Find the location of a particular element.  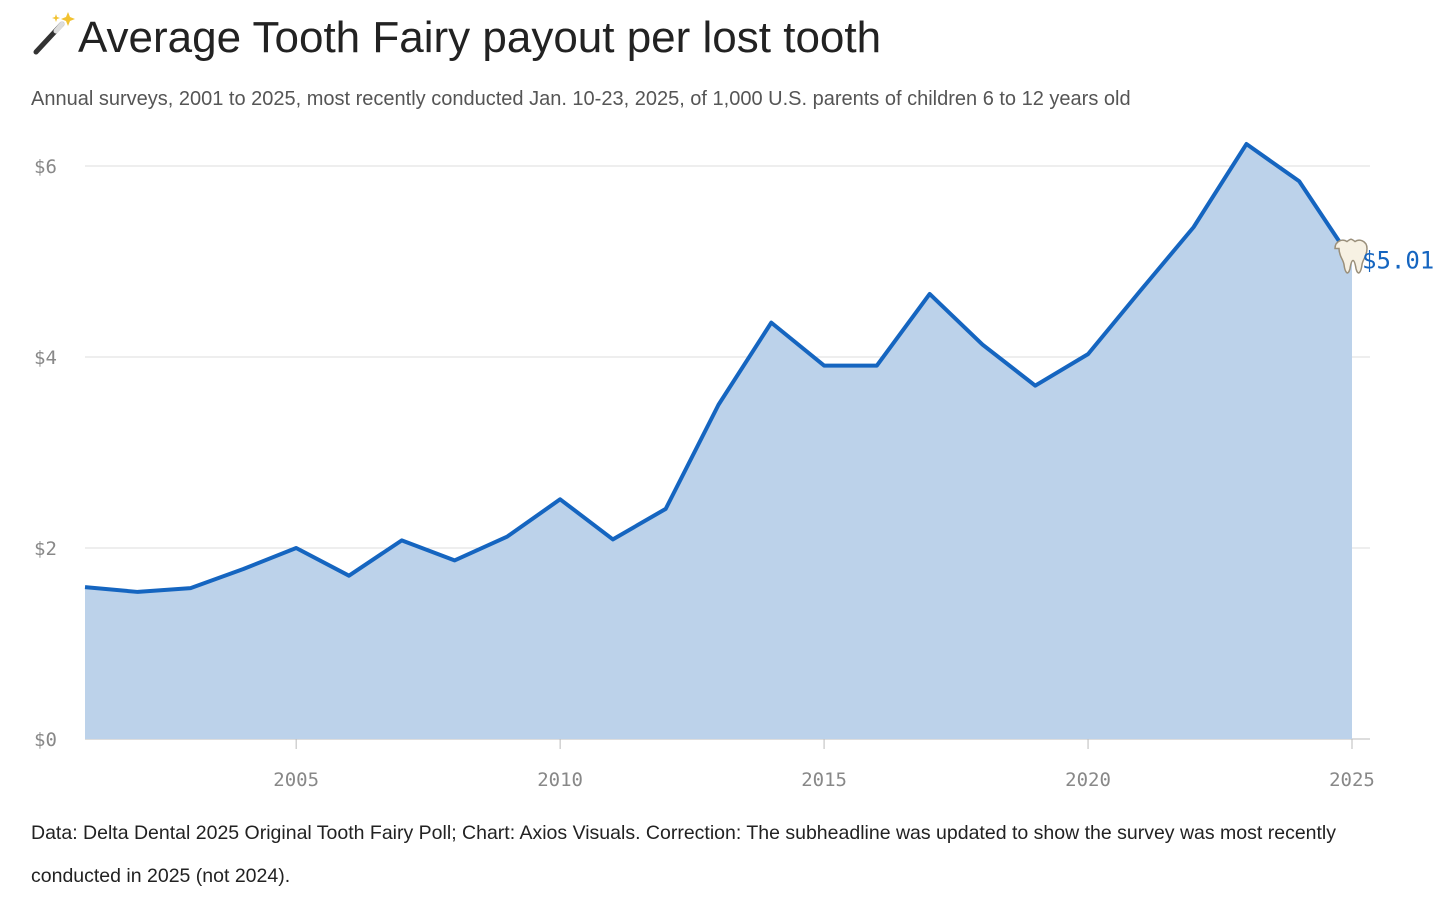

x-tick-label: 2020 is located at coordinates (1088, 780).